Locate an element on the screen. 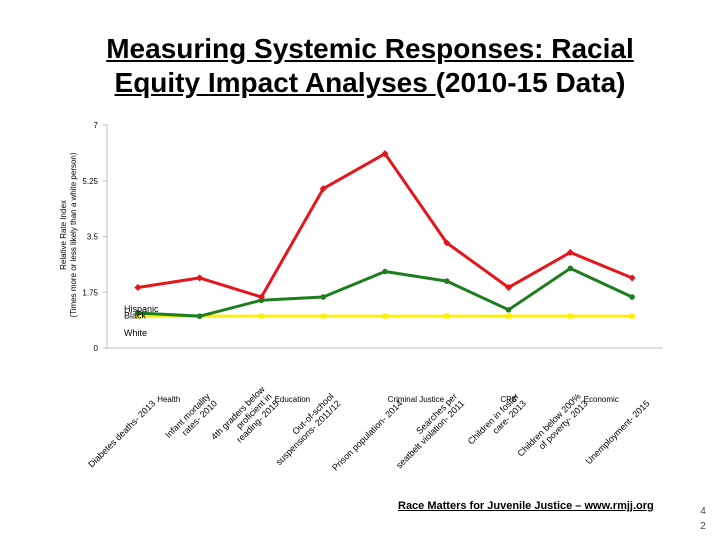 Image resolution: width=720 pixels, height=540 pixels. x-tick-label-line: seatbelt violation- 2011 is located at coordinates (430, 434).